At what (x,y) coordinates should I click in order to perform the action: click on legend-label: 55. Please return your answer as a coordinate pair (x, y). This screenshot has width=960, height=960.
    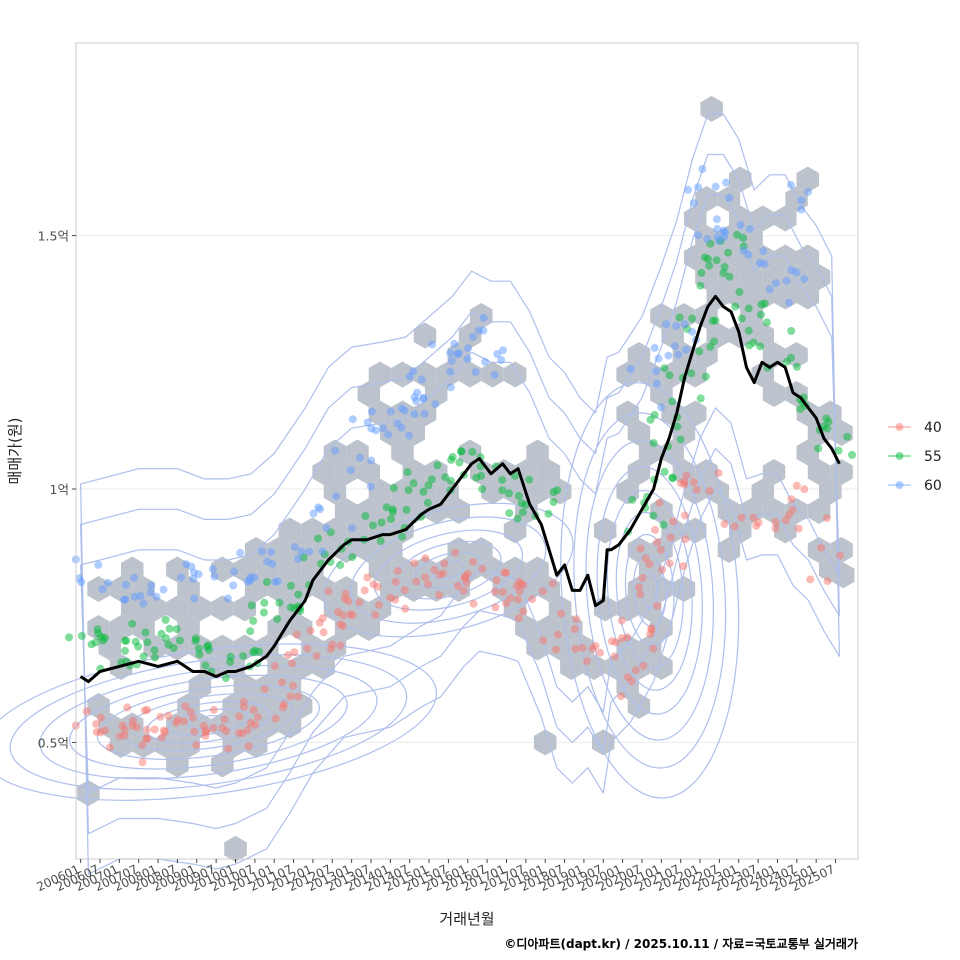
    Looking at the image, I should click on (933, 457).